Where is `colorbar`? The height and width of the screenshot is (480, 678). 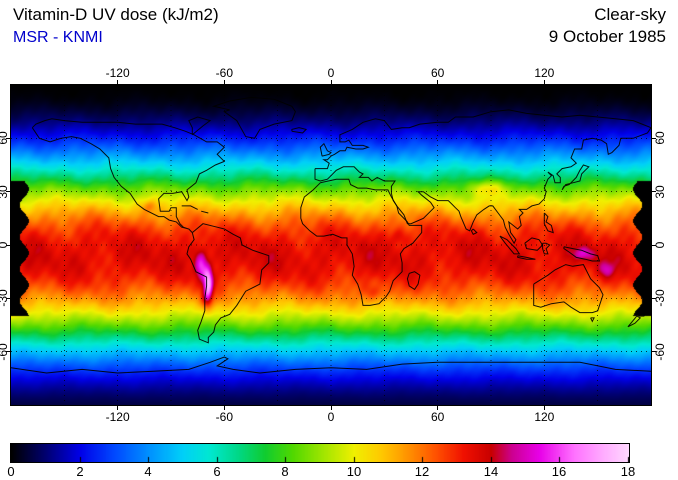
colorbar is located at coordinates (320, 453).